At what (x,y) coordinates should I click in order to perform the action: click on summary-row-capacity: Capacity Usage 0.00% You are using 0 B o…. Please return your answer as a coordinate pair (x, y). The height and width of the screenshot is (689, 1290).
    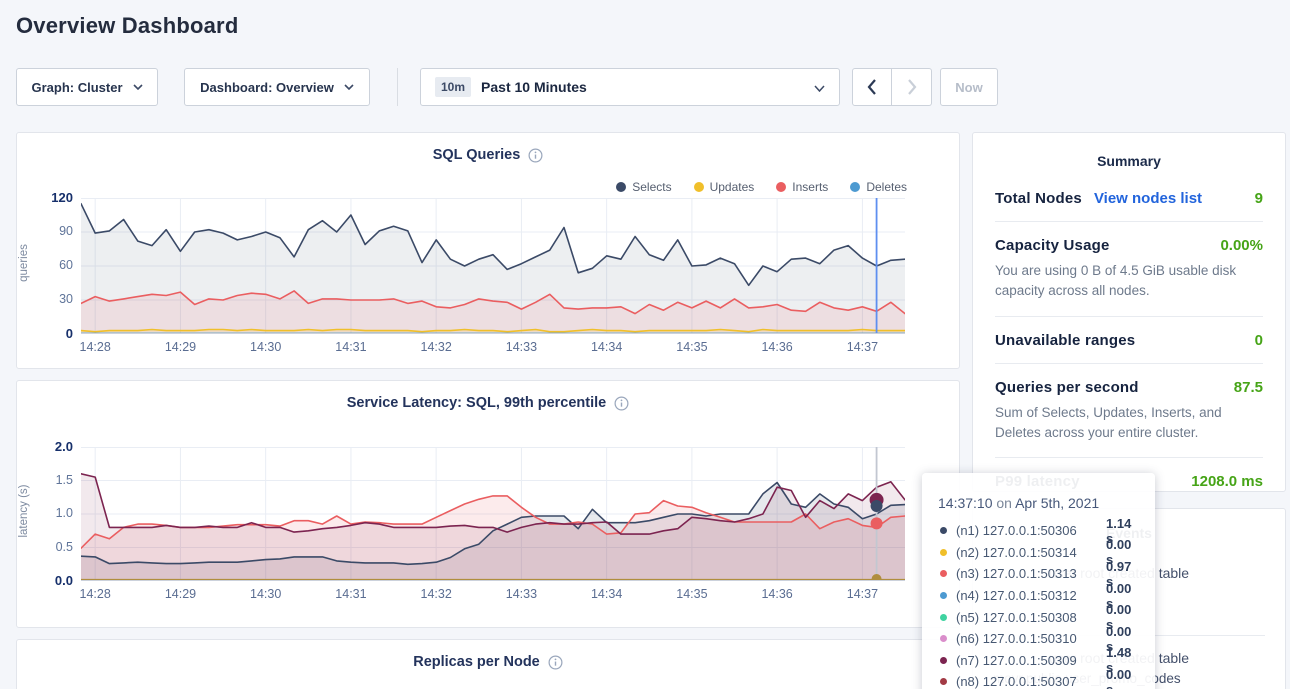
    Looking at the image, I should click on (1129, 269).